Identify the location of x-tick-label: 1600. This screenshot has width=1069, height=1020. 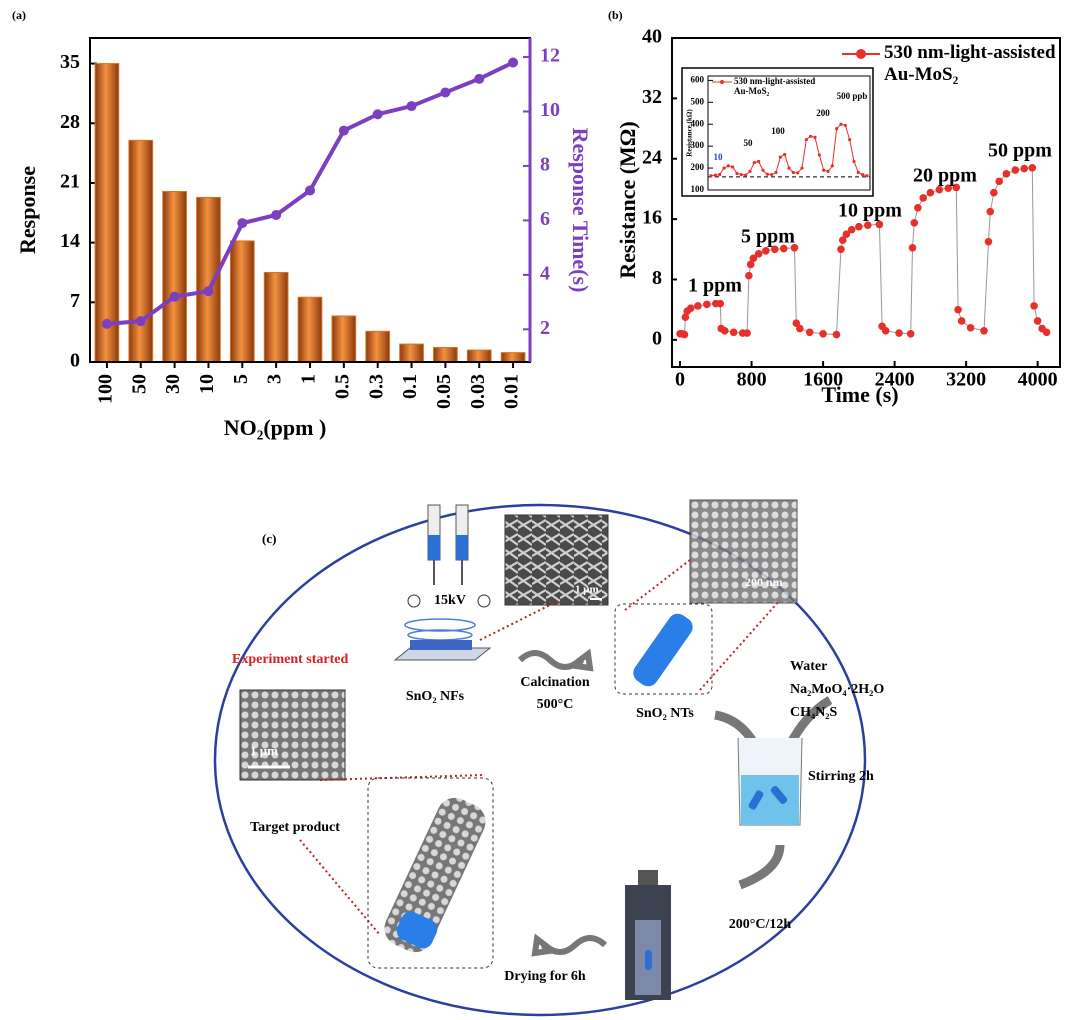
(823, 380).